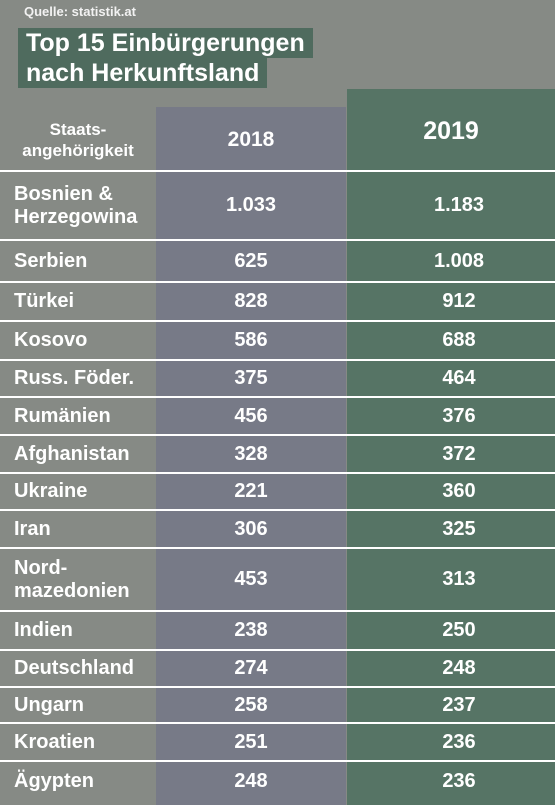 This screenshot has width=555, height=805. What do you see at coordinates (85, 261) in the screenshot?
I see `table-cell-country: Serbien` at bounding box center [85, 261].